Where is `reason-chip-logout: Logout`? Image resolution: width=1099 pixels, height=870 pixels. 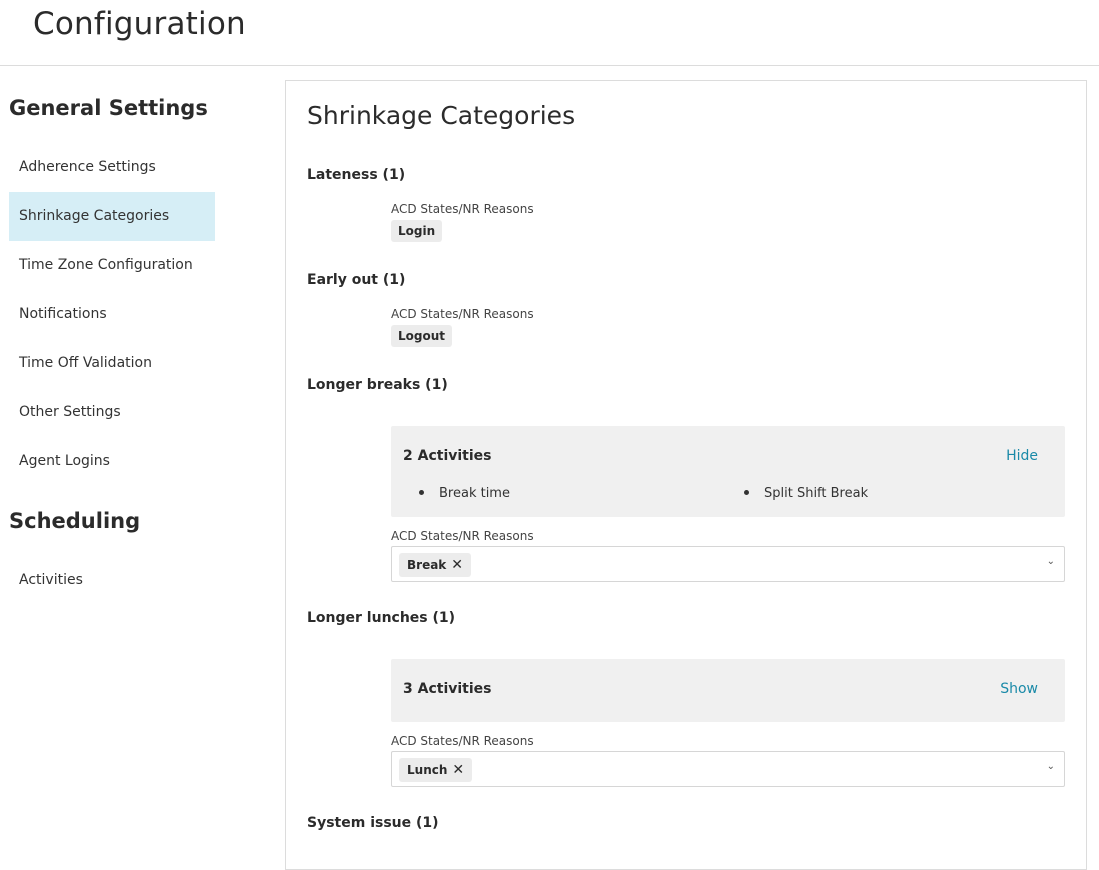
reason-chip-logout: Logout is located at coordinates (422, 336).